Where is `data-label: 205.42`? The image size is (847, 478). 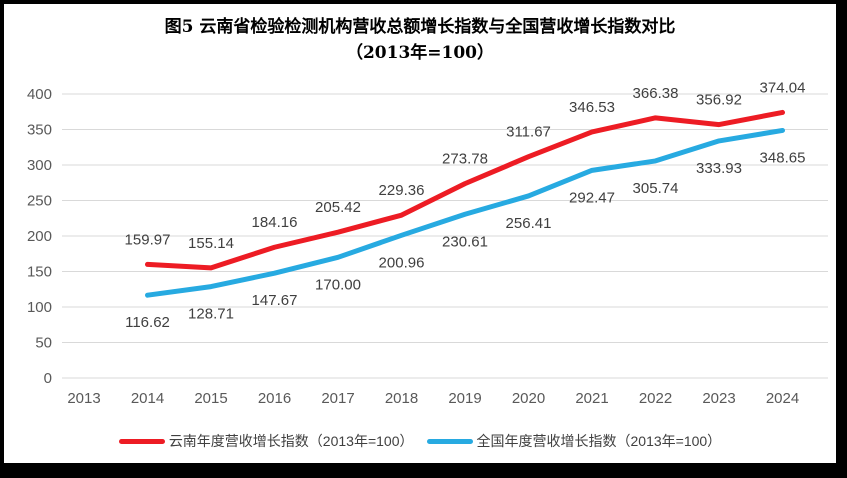 data-label: 205.42 is located at coordinates (338, 207).